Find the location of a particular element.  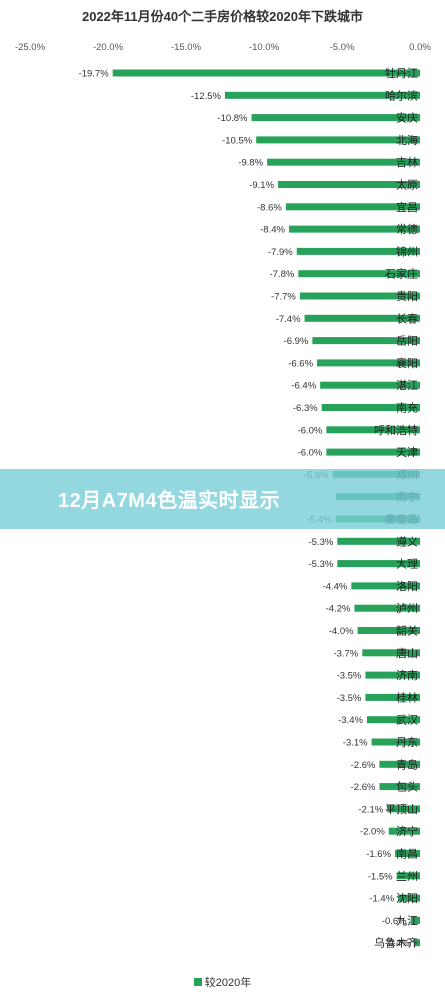

category-label: 乌鲁木齐 is located at coordinates (396, 943).